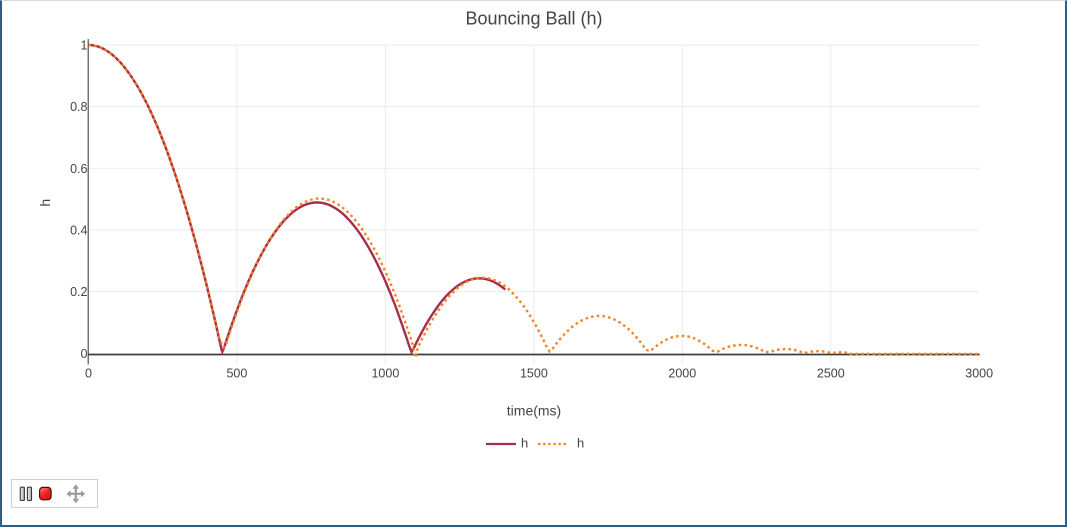 This screenshot has width=1067, height=528. What do you see at coordinates (236, 374) in the screenshot?
I see `svg-text: 500` at bounding box center [236, 374].